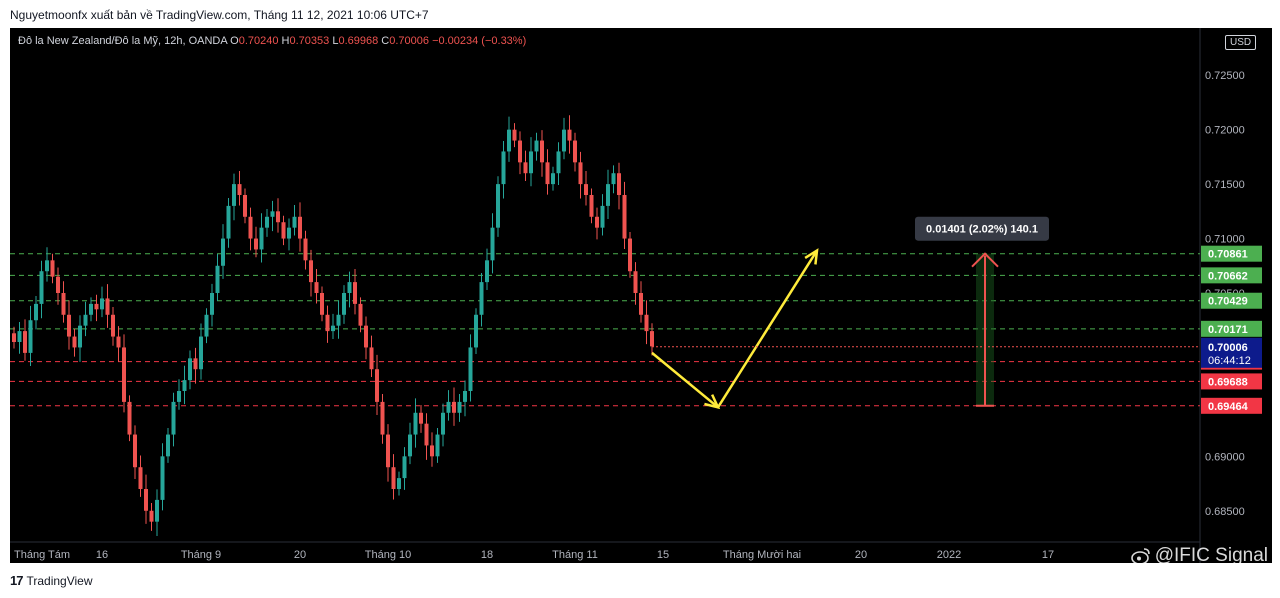  I want to click on x-tick-label: Tháng Tám, so click(42, 555).